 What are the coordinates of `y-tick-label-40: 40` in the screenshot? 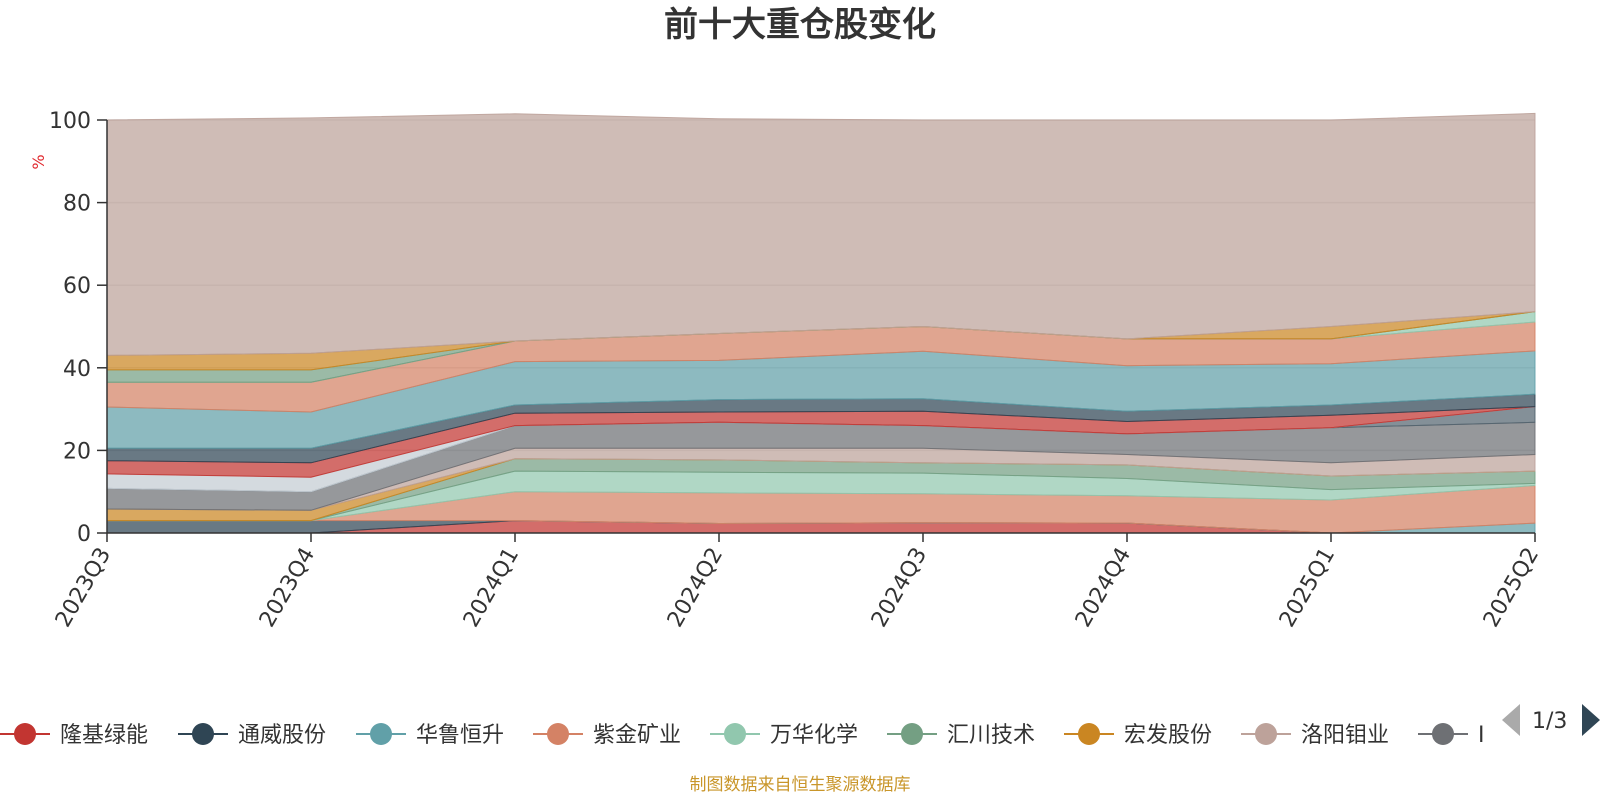 It's located at (77, 369).